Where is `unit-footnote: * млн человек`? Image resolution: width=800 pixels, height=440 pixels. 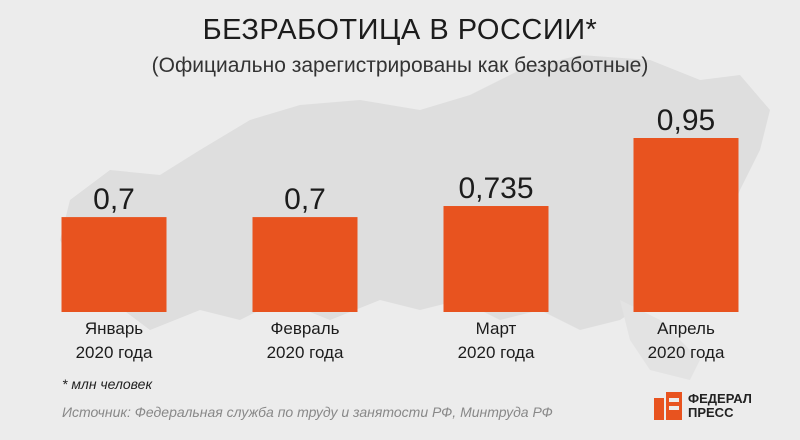
unit-footnote: * млн человек is located at coordinates (107, 384).